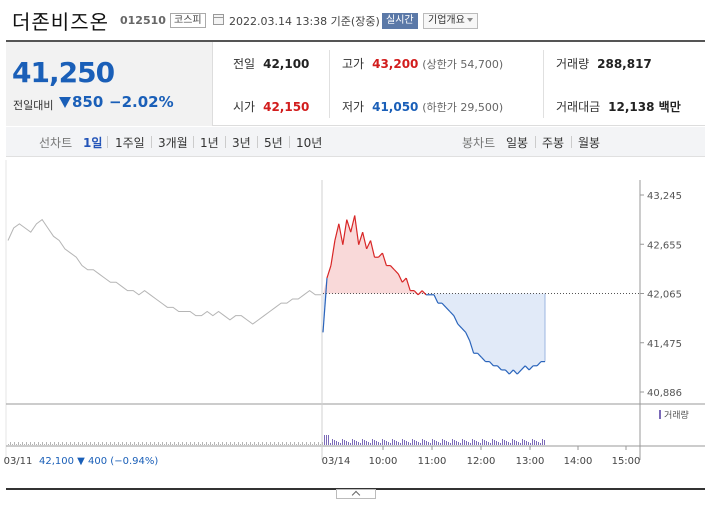 The image size is (705, 513). Describe the element at coordinates (257, 142) in the screenshot. I see `divider` at that location.